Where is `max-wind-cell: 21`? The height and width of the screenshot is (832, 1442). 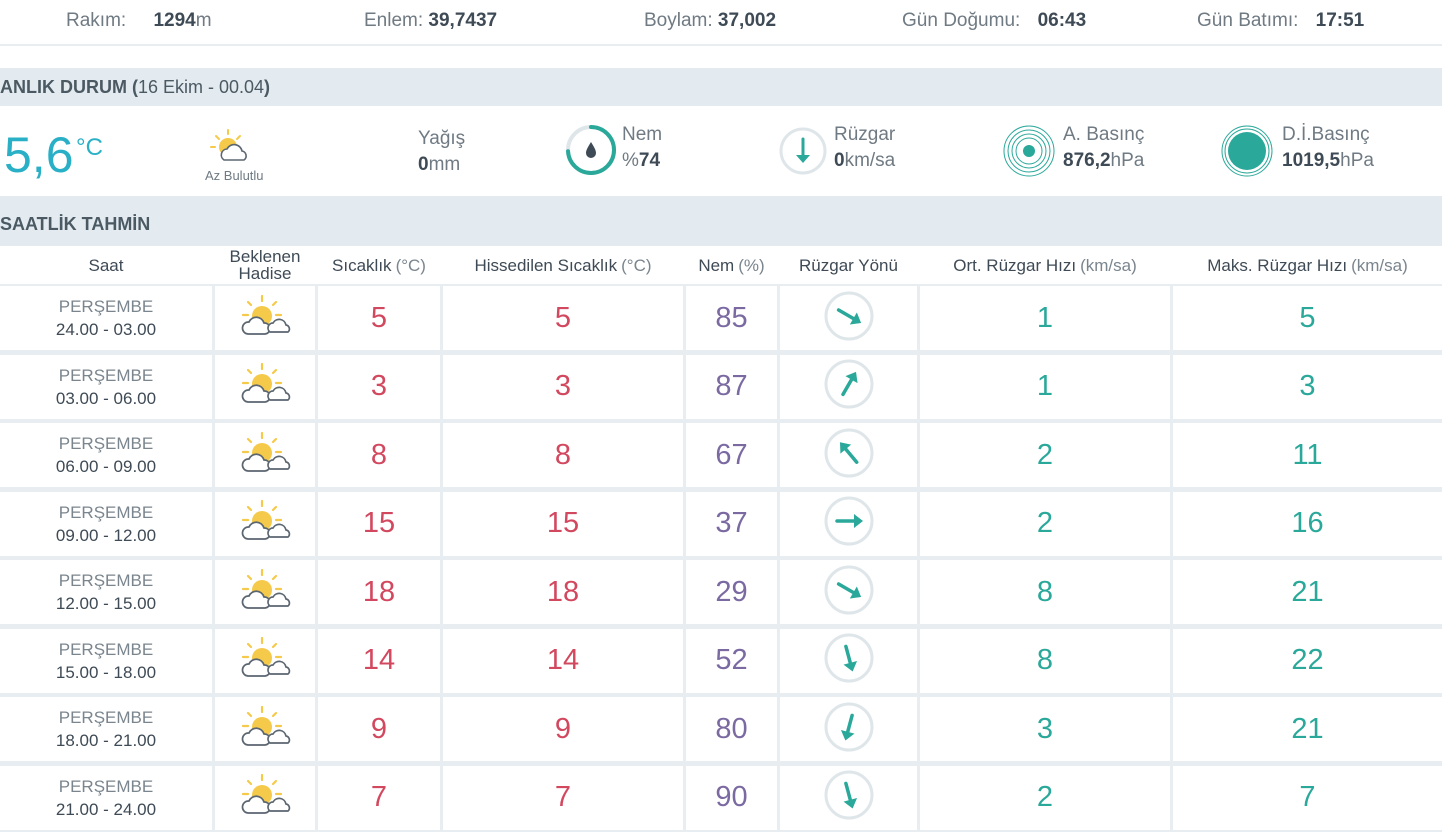 max-wind-cell: 21 is located at coordinates (1307, 592).